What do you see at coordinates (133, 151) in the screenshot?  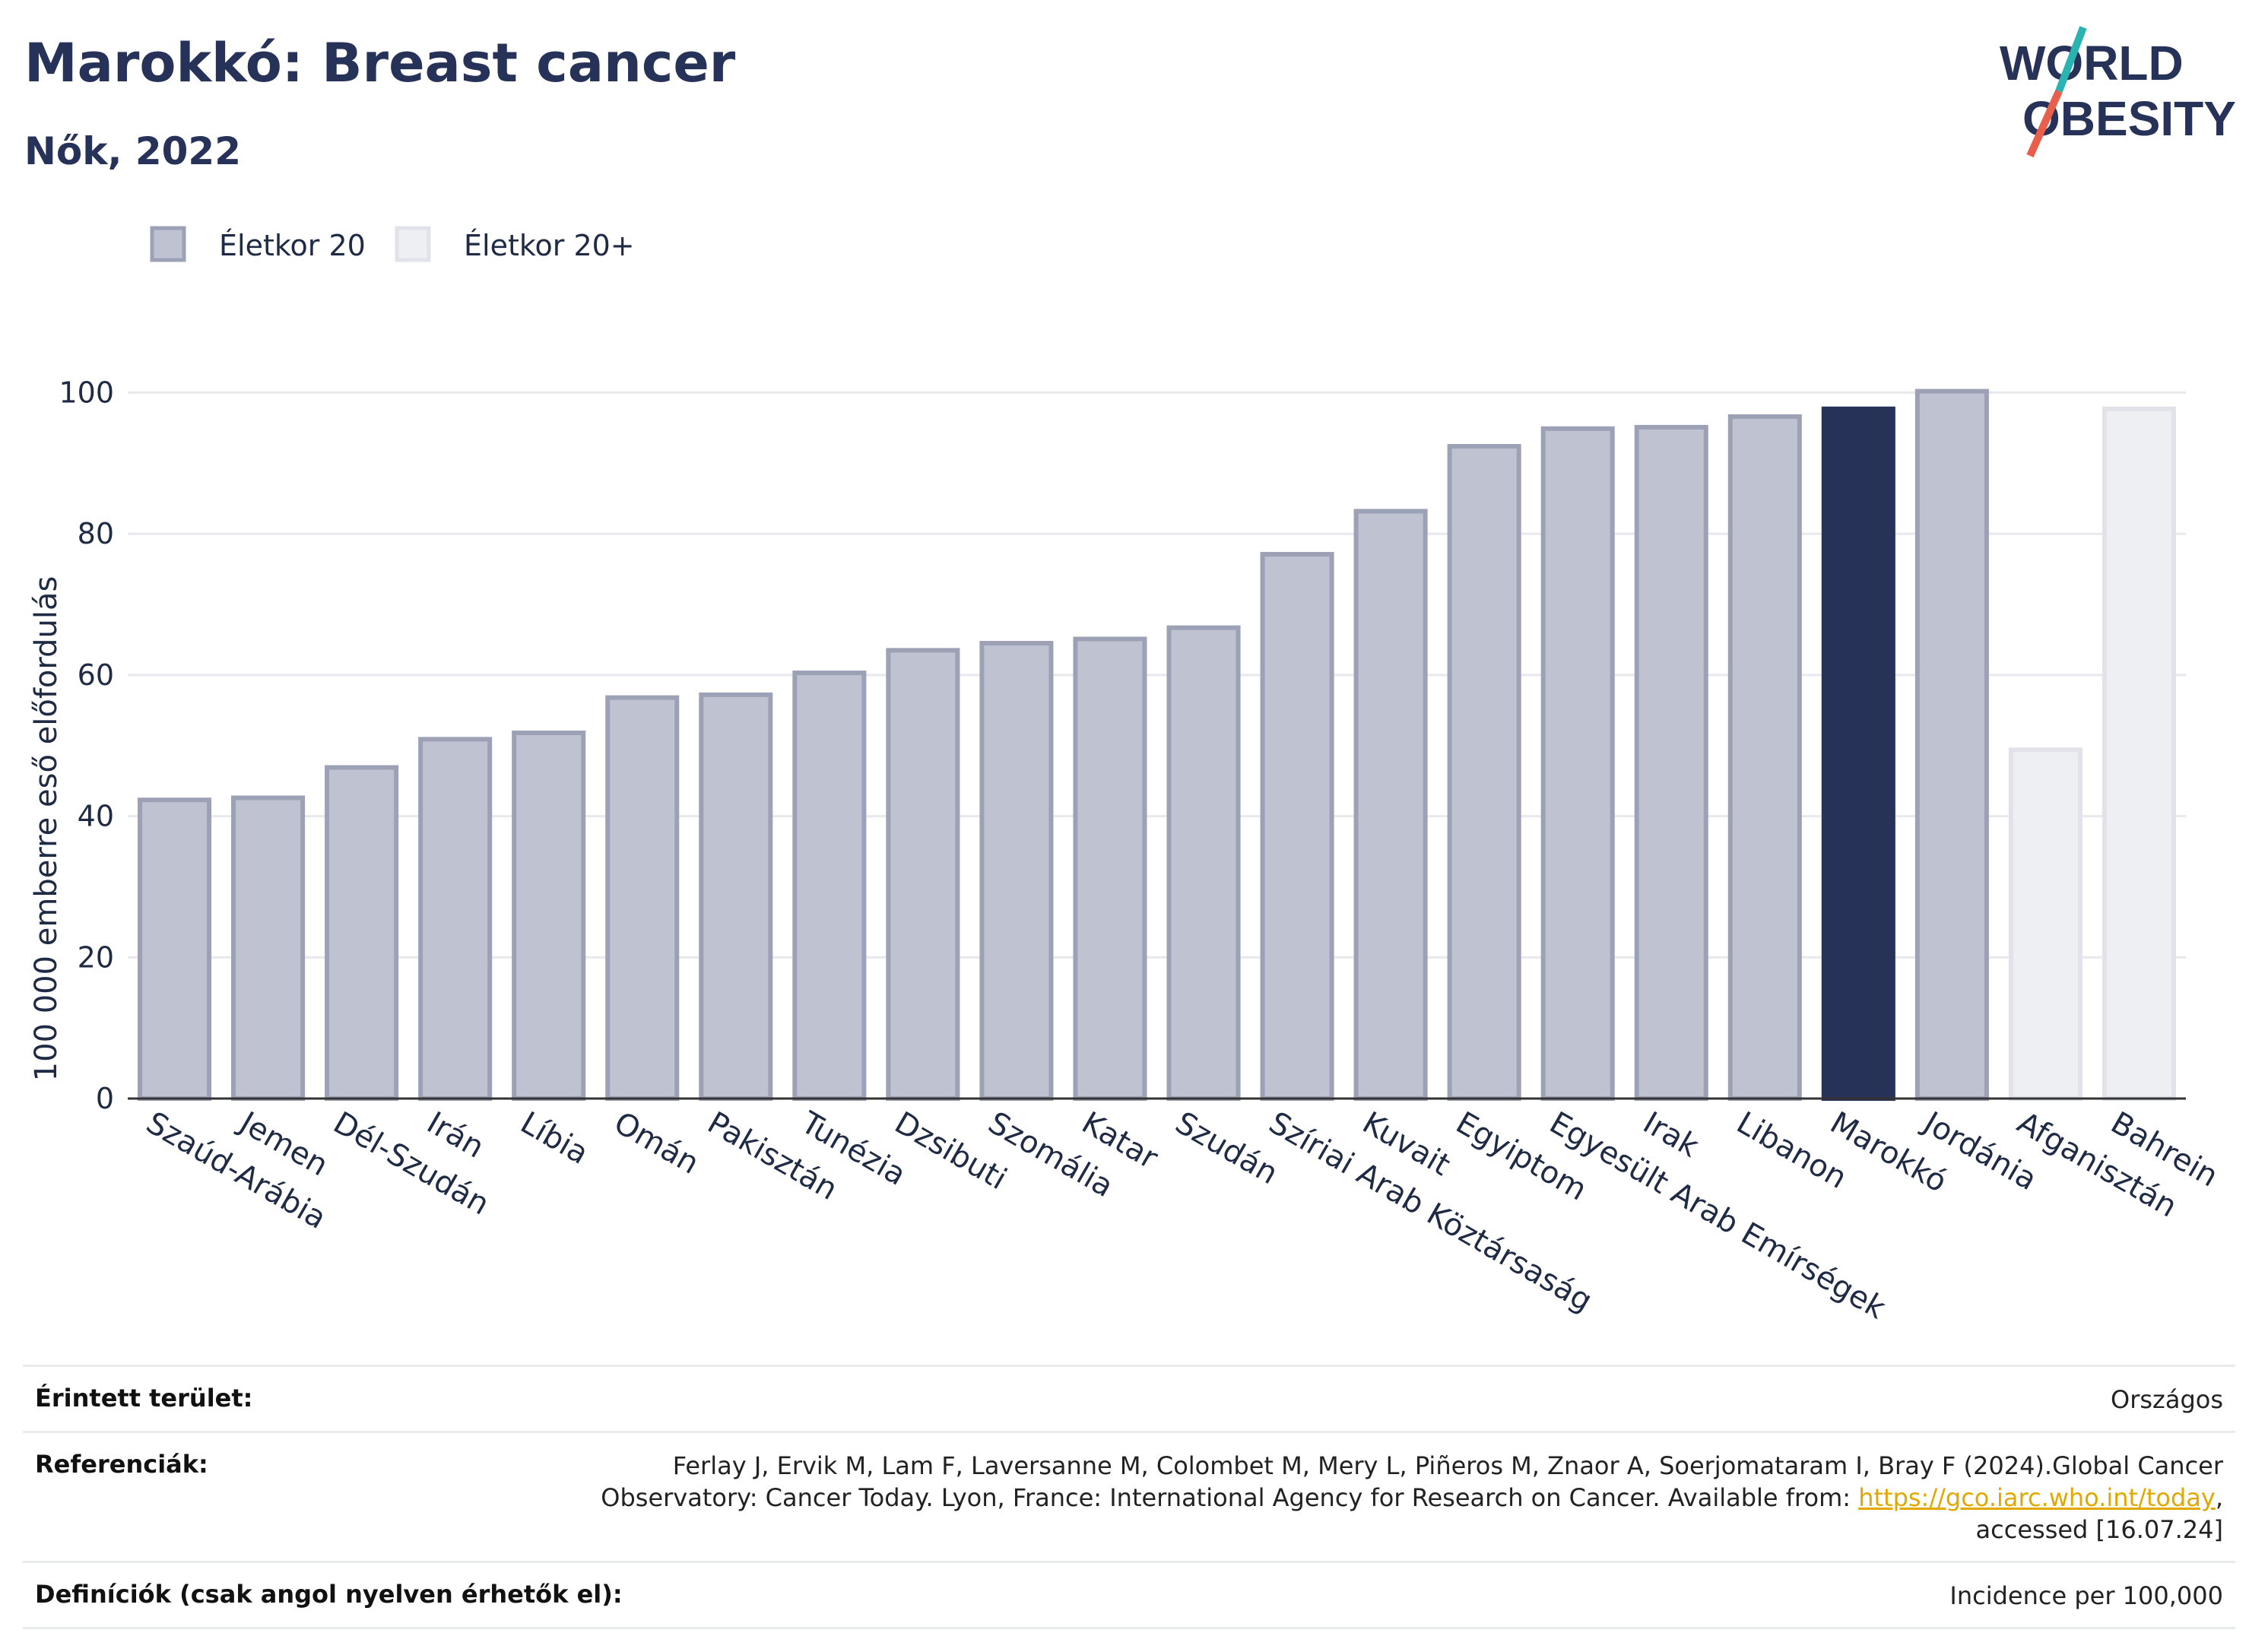 I see `page-subtitle: Nők, 2022` at bounding box center [133, 151].